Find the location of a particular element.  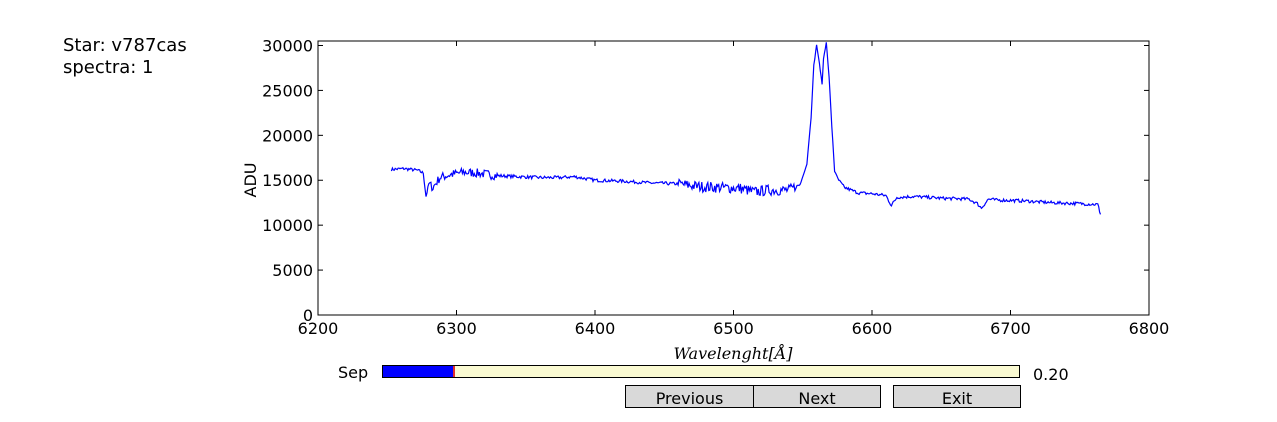

x-tick-label: 6700 is located at coordinates (1010, 328).